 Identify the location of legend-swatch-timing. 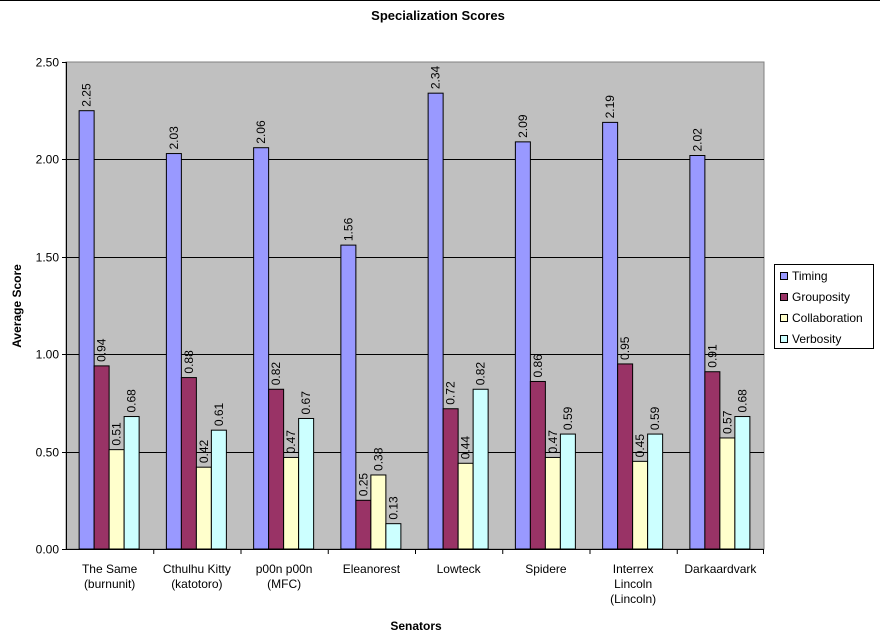
(784, 276).